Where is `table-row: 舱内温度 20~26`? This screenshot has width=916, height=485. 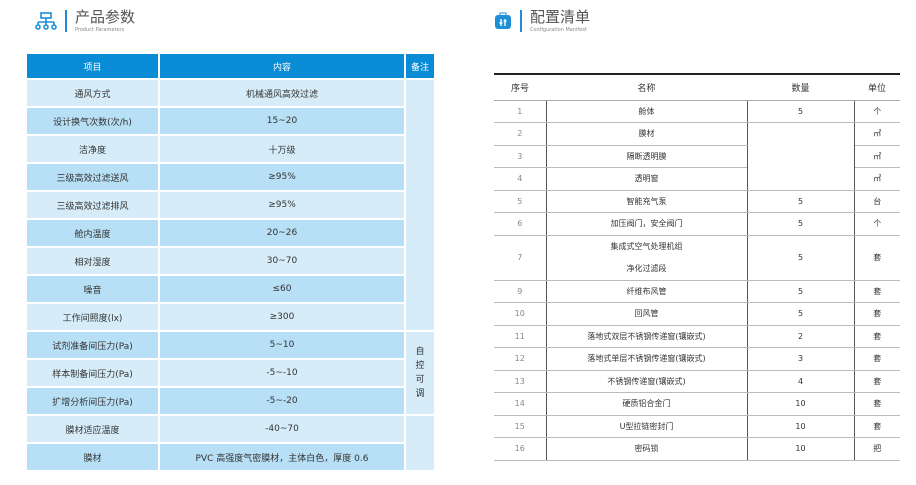 table-row: 舱内温度 20~26 is located at coordinates (230, 233).